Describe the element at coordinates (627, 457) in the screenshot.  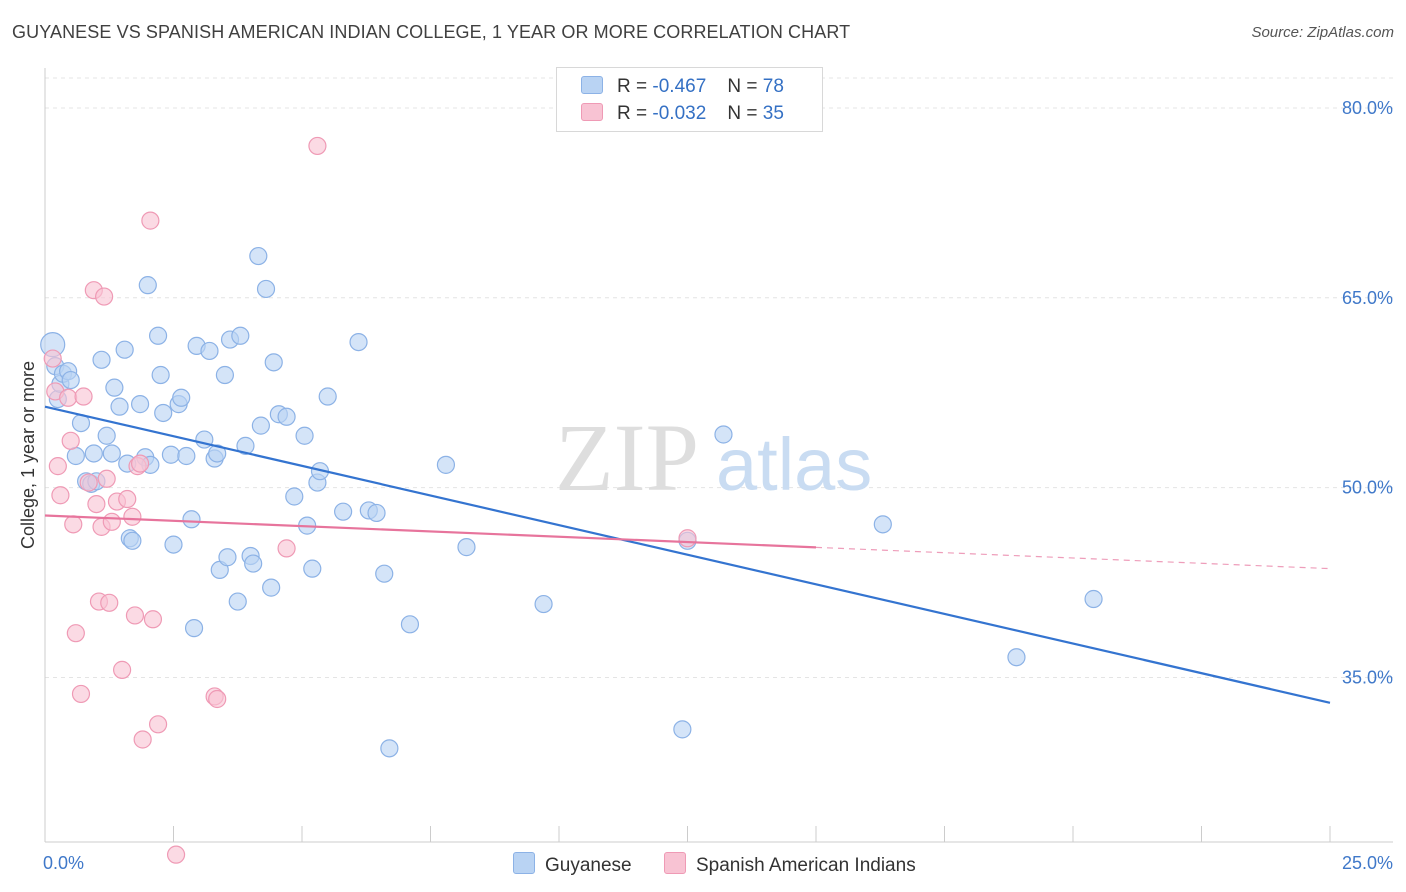
I see `watermark-zip: ZIP` at that location.